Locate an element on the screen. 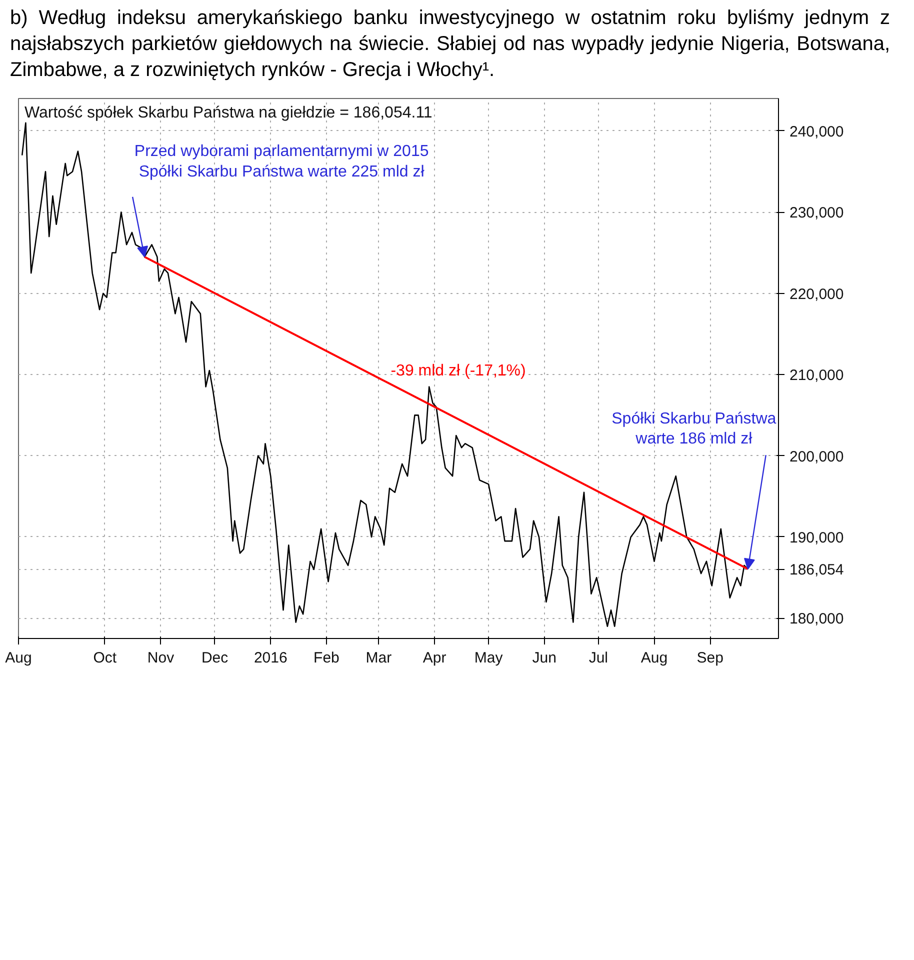 This screenshot has width=914, height=960. y-tick-label: 200,000 is located at coordinates (817, 457).